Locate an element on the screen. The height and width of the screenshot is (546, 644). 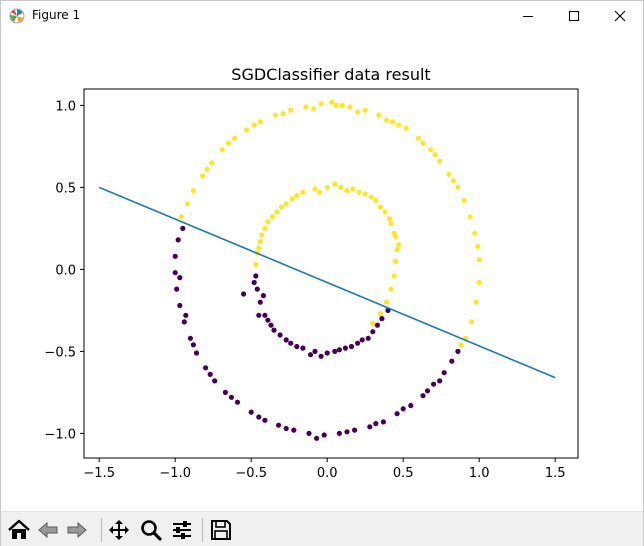
y-tick-label: 1.0 is located at coordinates (65, 106).